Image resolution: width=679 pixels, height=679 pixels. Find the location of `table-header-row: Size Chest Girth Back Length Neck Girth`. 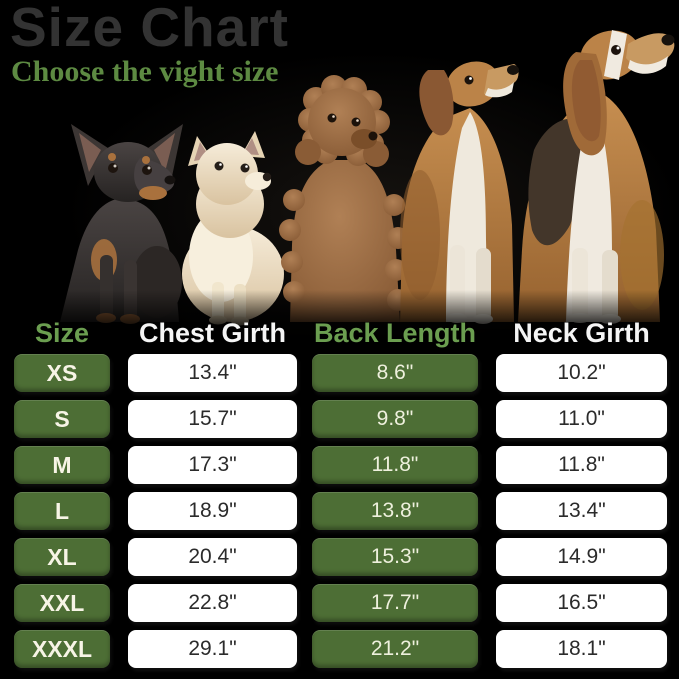

table-header-row: Size Chest Girth Back Length Neck Girth is located at coordinates (339, 333).